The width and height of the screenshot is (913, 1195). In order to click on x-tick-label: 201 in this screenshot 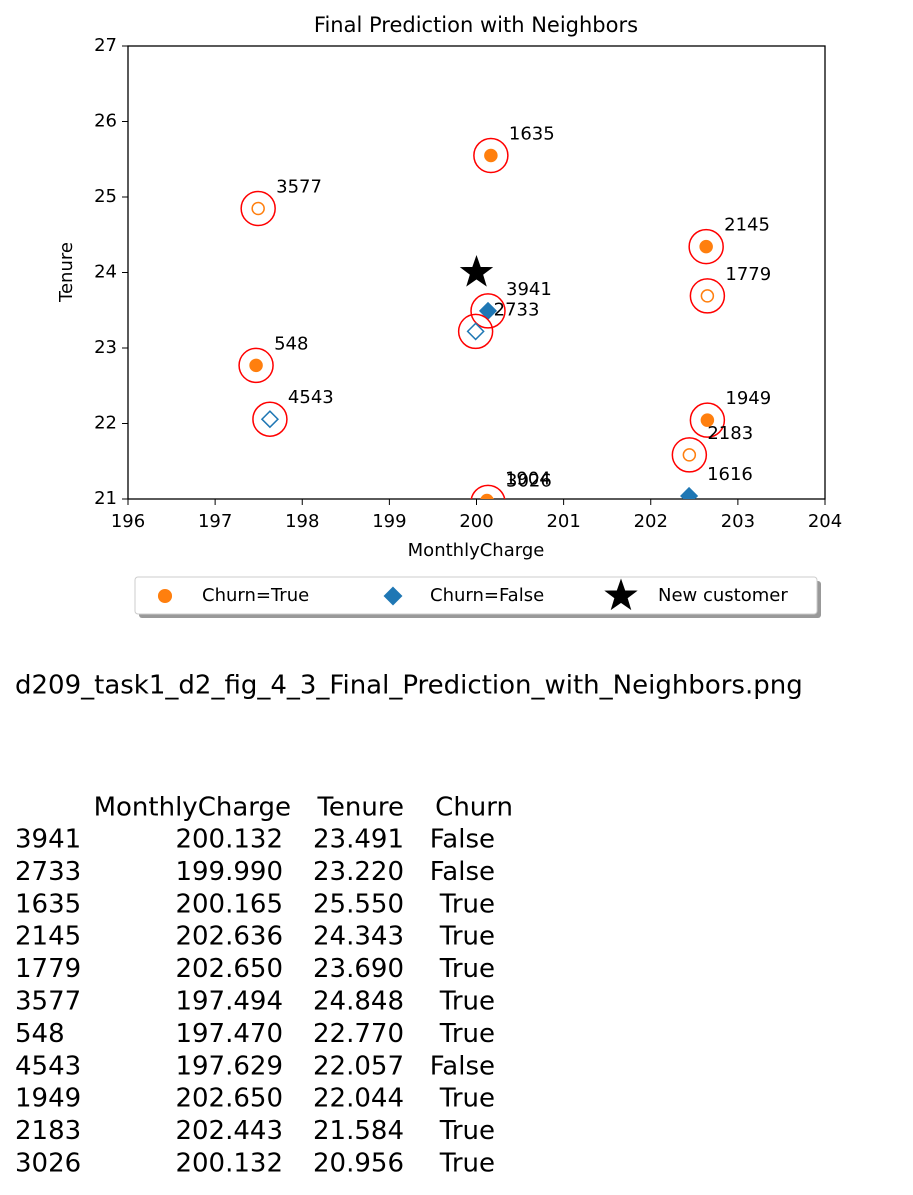, I will do `click(563, 521)`.